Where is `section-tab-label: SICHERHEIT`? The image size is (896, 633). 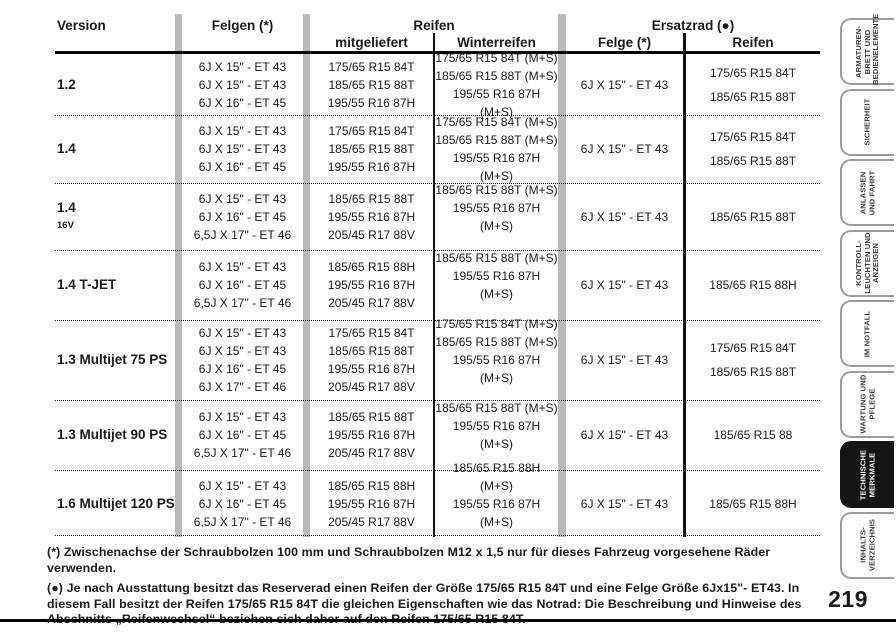 section-tab-label: SICHERHEIT is located at coordinates (867, 122).